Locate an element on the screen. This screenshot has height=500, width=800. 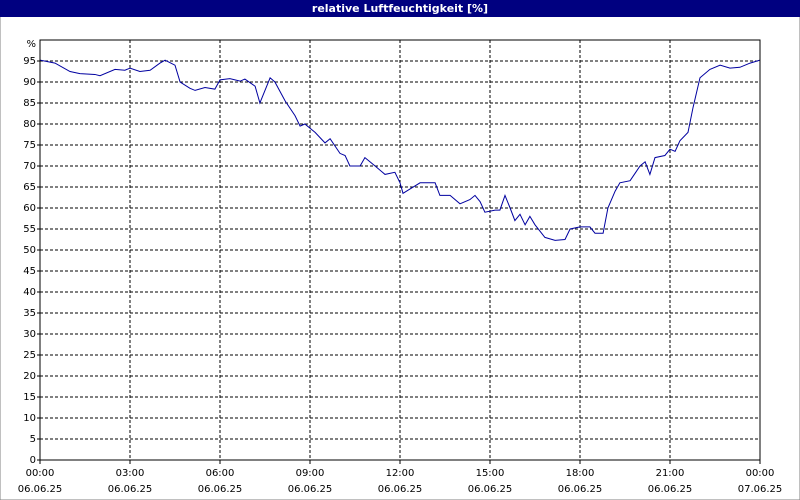
y-tick-label: 45 is located at coordinates (29, 271).